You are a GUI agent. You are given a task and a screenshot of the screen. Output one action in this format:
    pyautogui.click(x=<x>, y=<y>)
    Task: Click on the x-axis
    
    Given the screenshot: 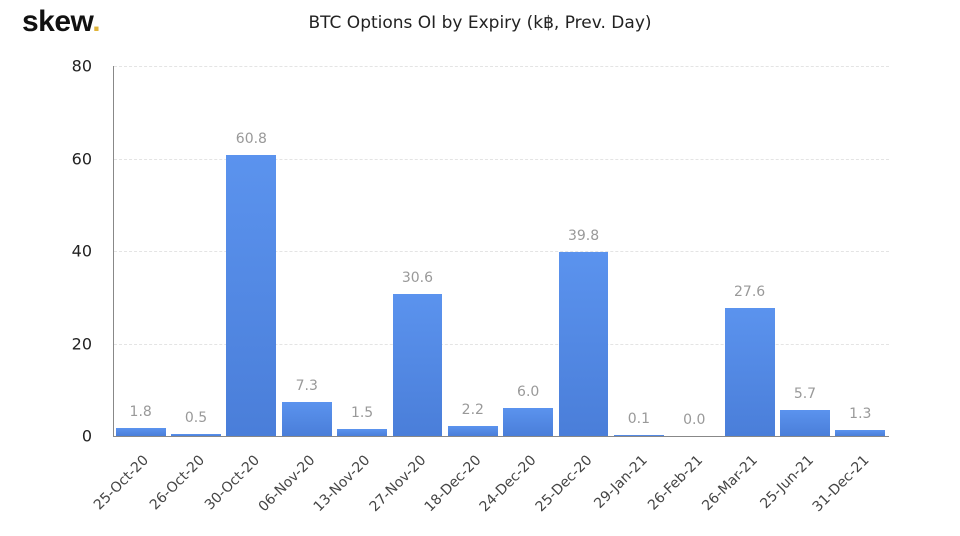 What is the action you would take?
    pyautogui.click(x=501, y=436)
    